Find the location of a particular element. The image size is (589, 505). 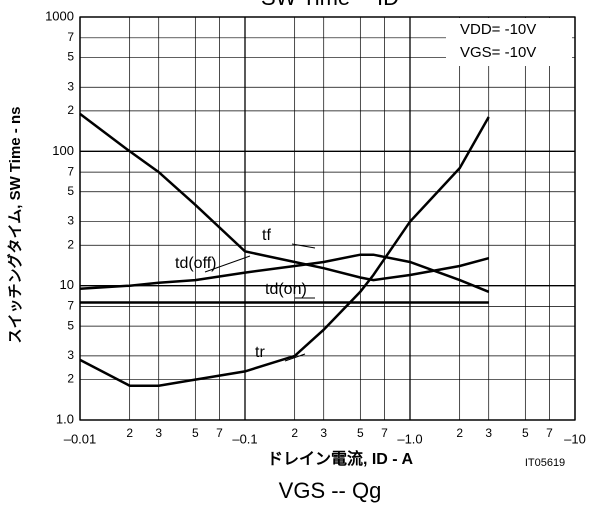

y-tick-label: 10 is located at coordinates (67, 284).